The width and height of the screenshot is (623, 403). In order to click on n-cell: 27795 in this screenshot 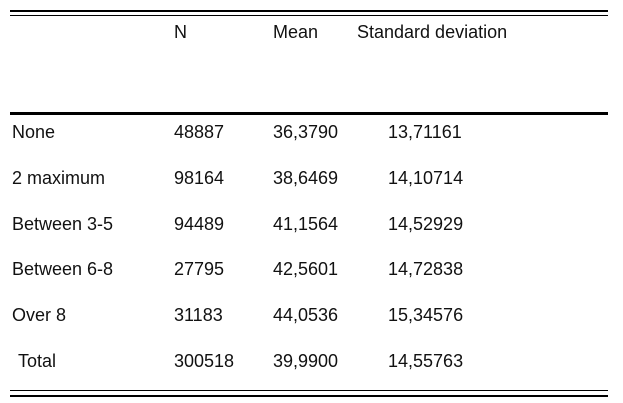, I will do `click(199, 269)`.